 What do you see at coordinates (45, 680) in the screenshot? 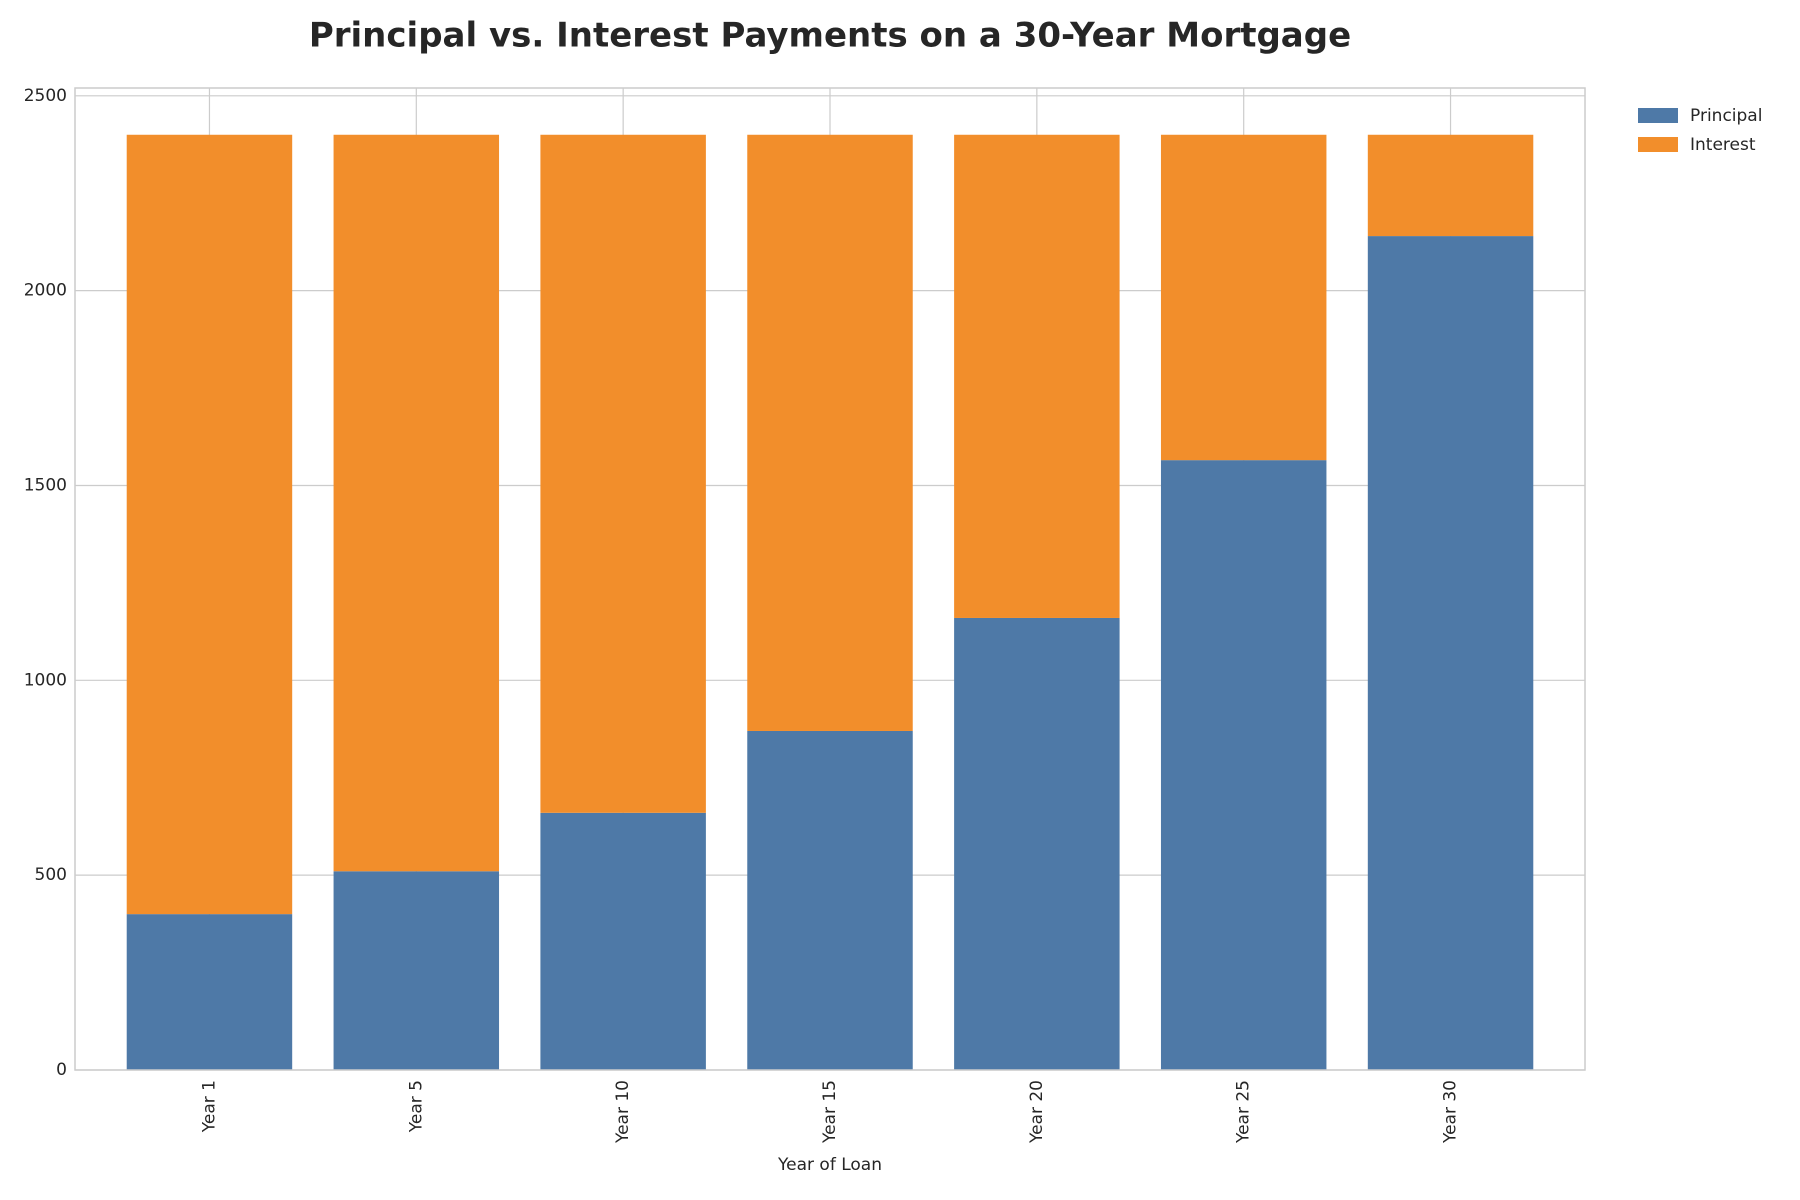
I see `y-tick-label: 1000` at bounding box center [45, 680].